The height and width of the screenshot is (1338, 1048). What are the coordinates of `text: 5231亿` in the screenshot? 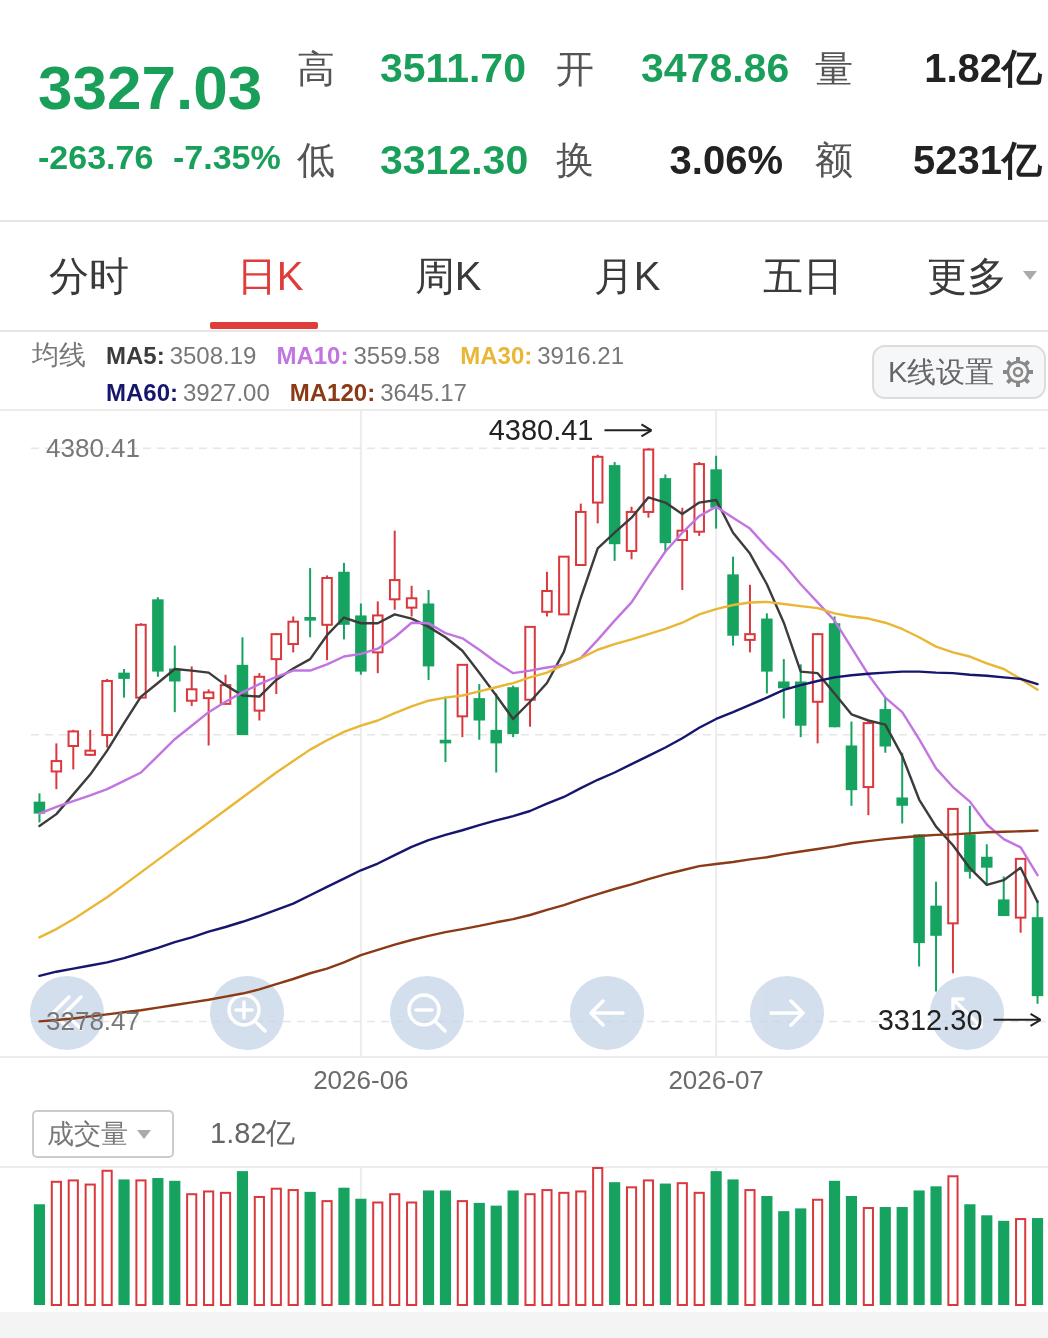 It's located at (978, 160).